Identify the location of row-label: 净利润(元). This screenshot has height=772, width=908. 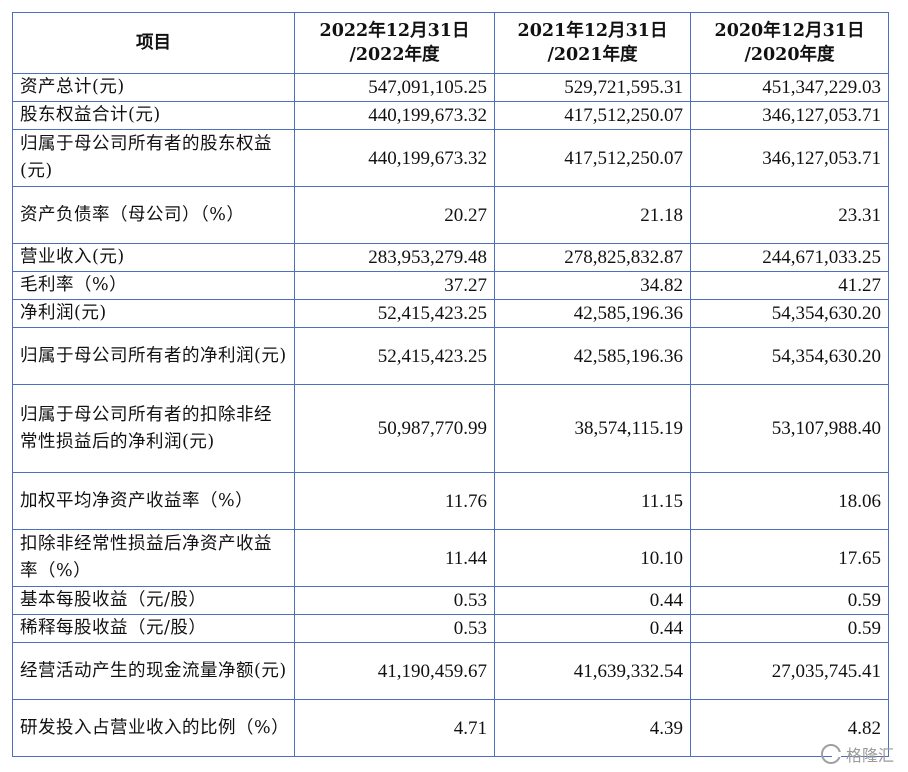
(153, 313).